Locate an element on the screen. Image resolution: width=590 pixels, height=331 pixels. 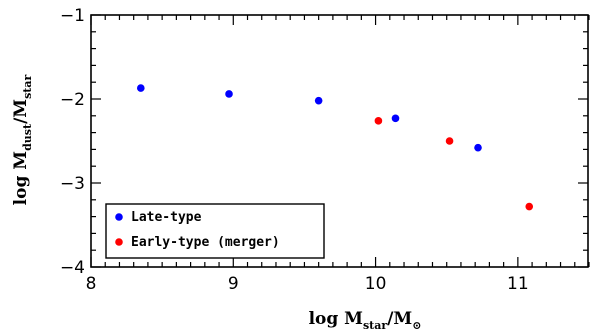
x-tick-label: 10 is located at coordinates (376, 284).